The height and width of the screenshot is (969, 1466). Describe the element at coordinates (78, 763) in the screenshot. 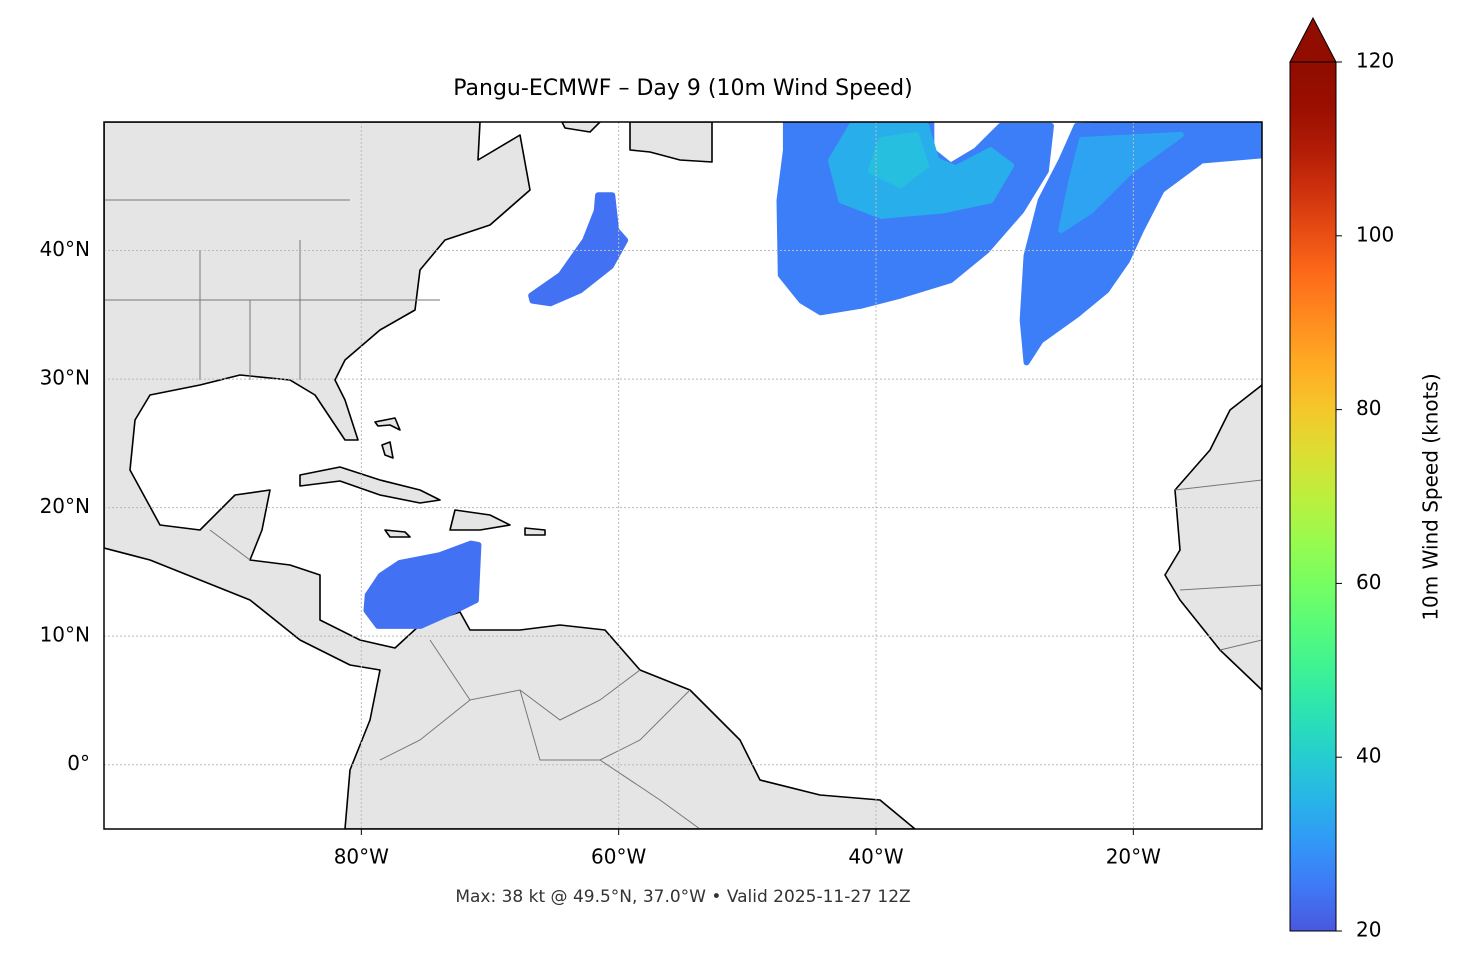

I see `y-tick-label: 0°` at that location.